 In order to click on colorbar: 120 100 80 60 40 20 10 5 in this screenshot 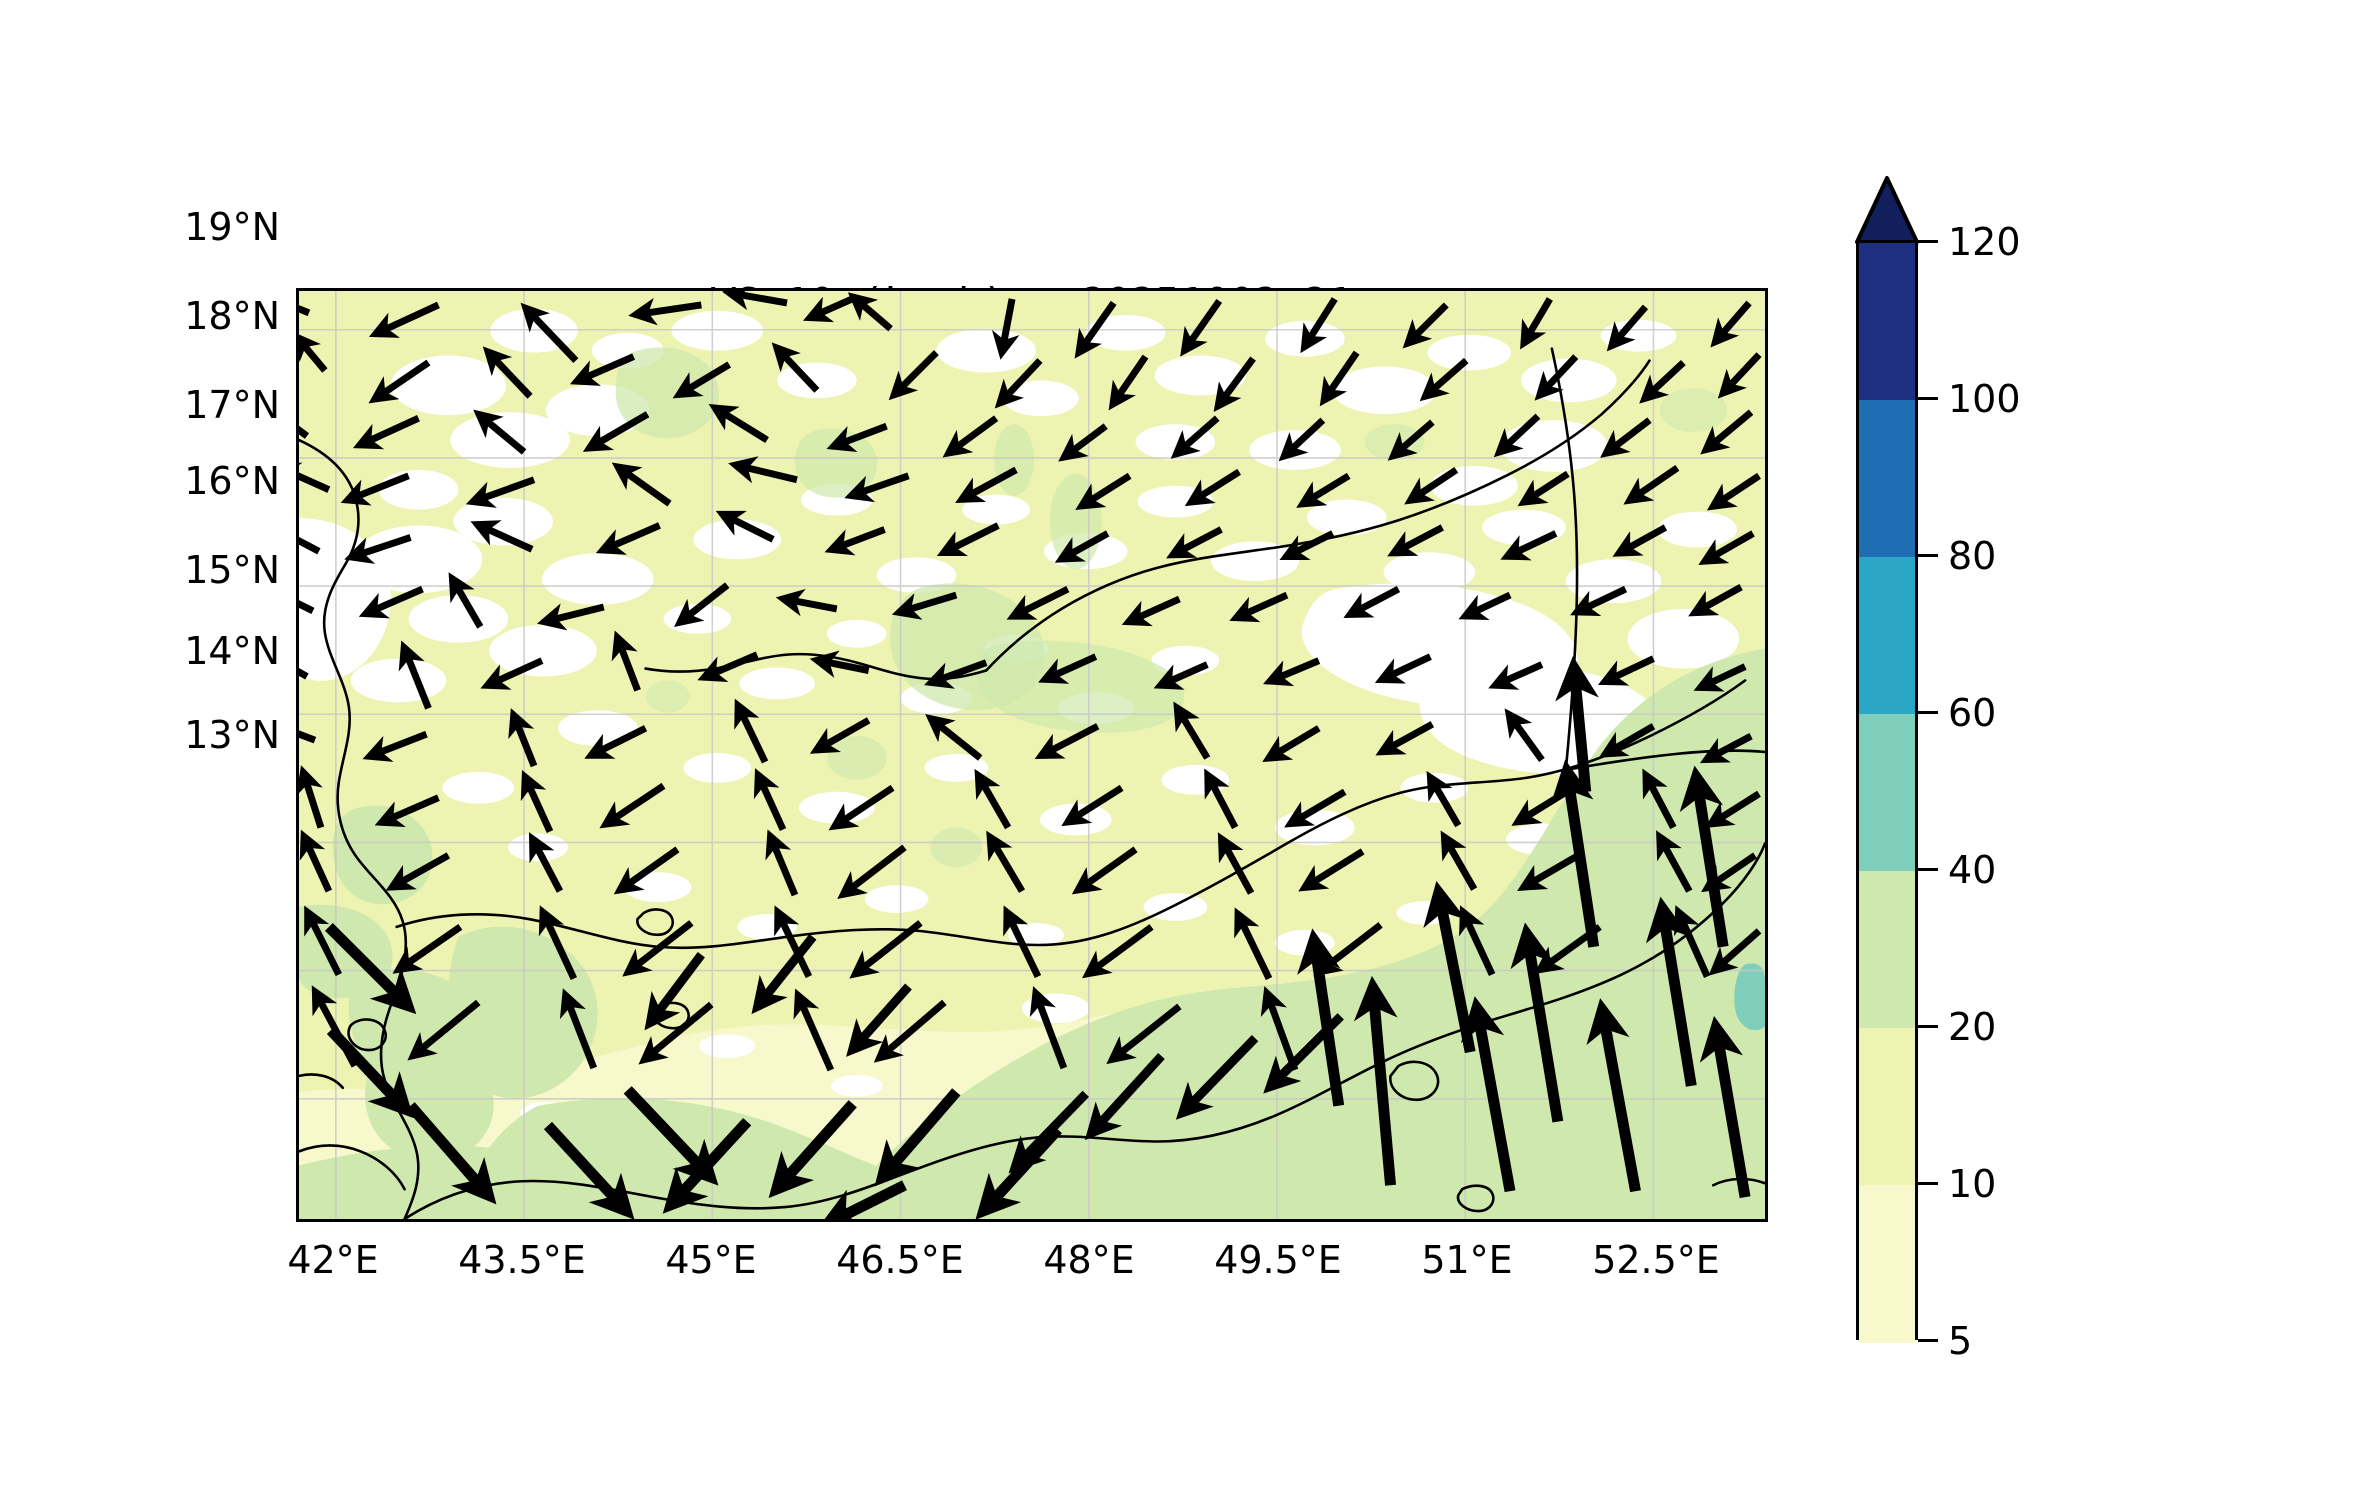, I will do `click(1938, 769)`.